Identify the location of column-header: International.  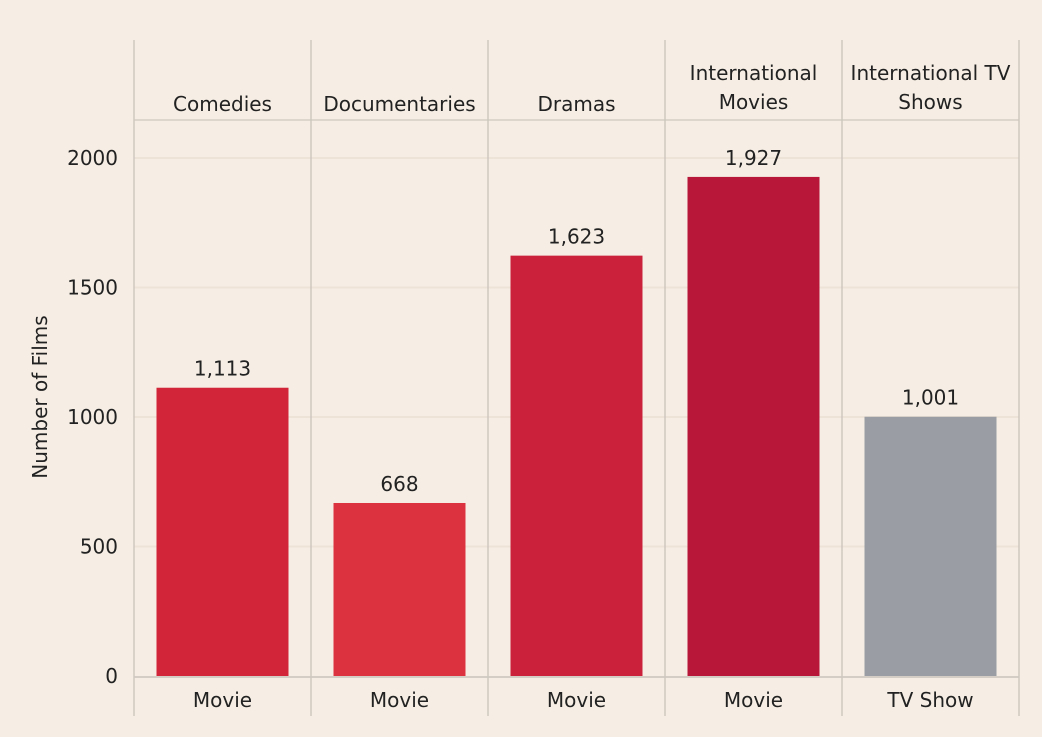
(754, 73).